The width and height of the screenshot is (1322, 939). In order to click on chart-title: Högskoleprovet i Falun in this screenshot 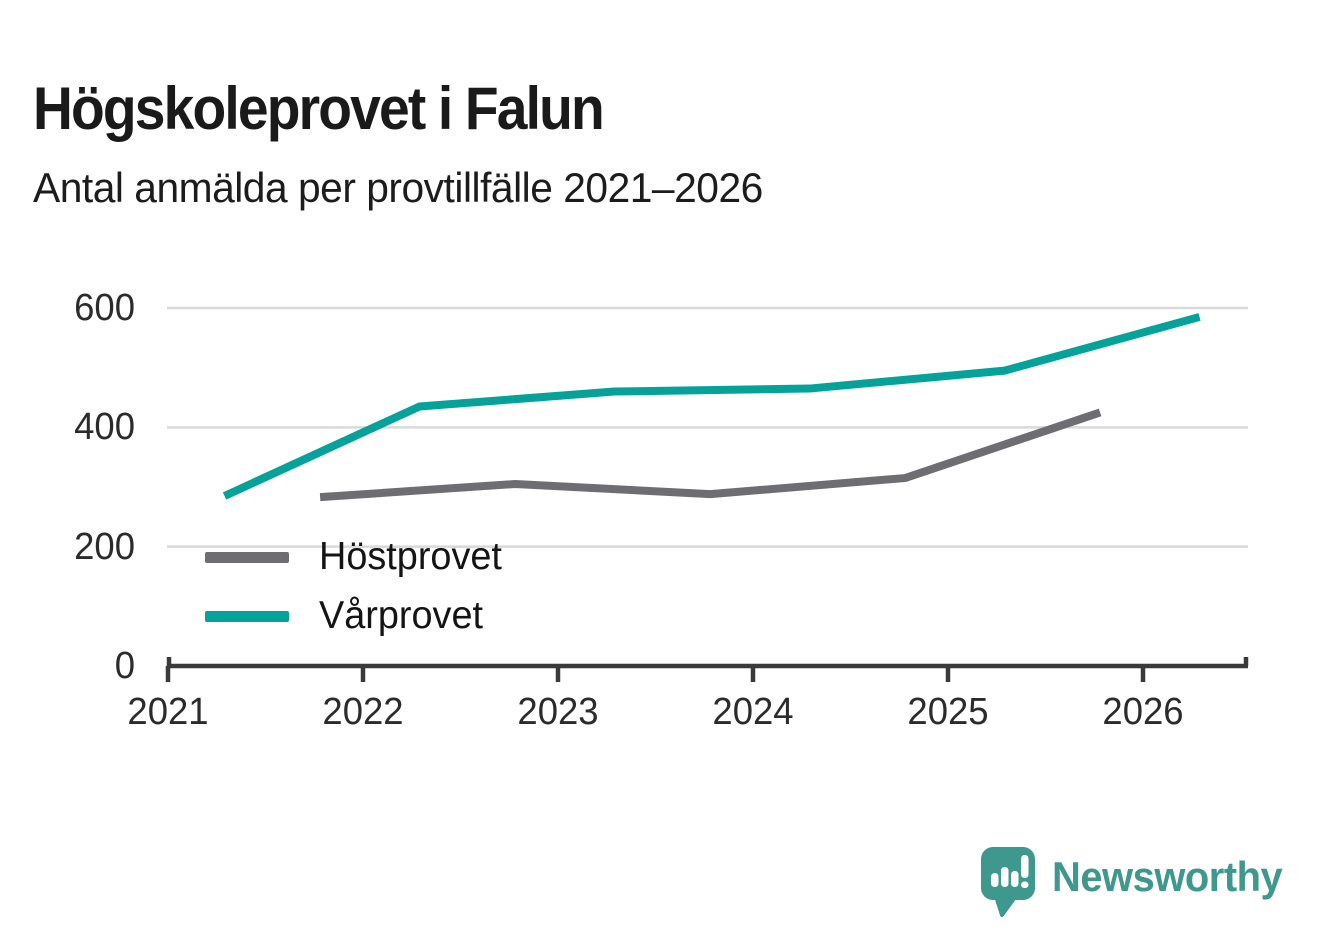, I will do `click(319, 109)`.